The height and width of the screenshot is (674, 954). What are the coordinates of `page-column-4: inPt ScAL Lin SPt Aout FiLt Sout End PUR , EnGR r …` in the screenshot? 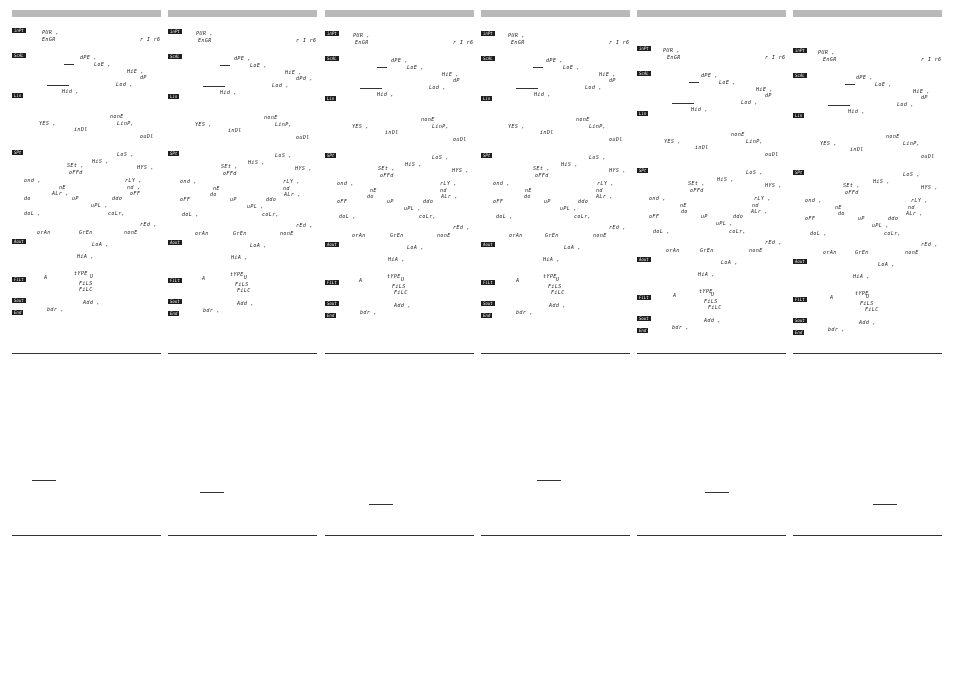 It's located at (555, 275).